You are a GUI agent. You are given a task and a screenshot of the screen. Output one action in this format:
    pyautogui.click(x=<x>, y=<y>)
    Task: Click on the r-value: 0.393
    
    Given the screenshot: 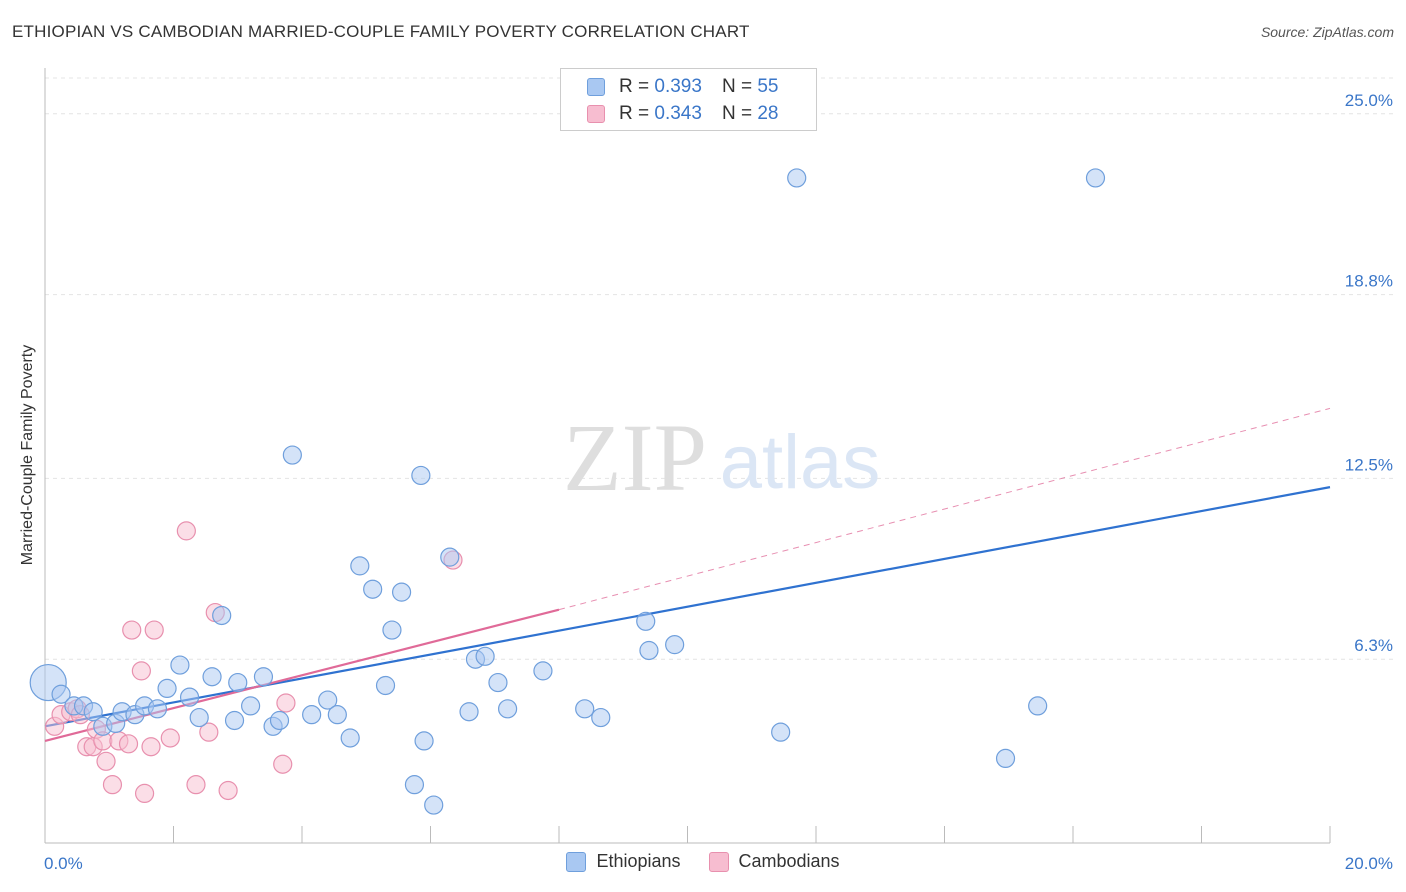 What is the action you would take?
    pyautogui.click(x=678, y=86)
    